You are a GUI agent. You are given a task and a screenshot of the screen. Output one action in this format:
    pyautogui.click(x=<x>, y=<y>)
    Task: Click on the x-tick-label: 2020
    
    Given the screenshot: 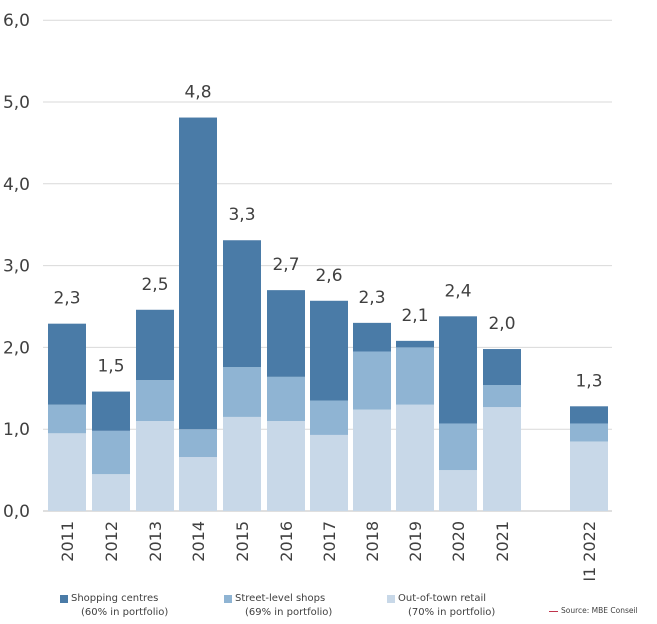 What is the action you would take?
    pyautogui.click(x=458, y=541)
    